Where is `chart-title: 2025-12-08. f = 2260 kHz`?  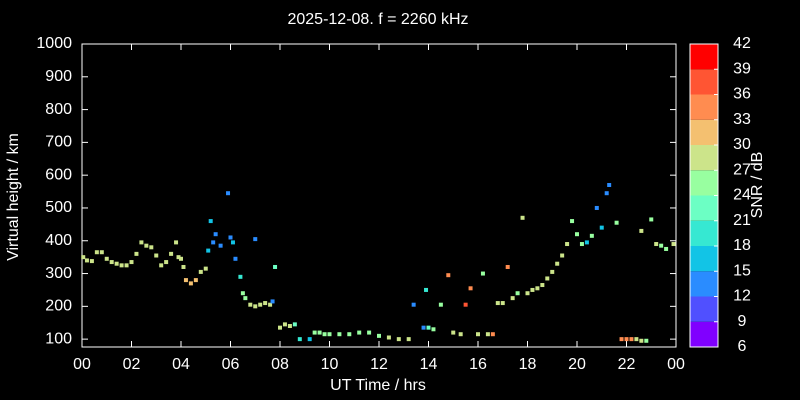 chart-title: 2025-12-08. f = 2260 kHz is located at coordinates (377, 19).